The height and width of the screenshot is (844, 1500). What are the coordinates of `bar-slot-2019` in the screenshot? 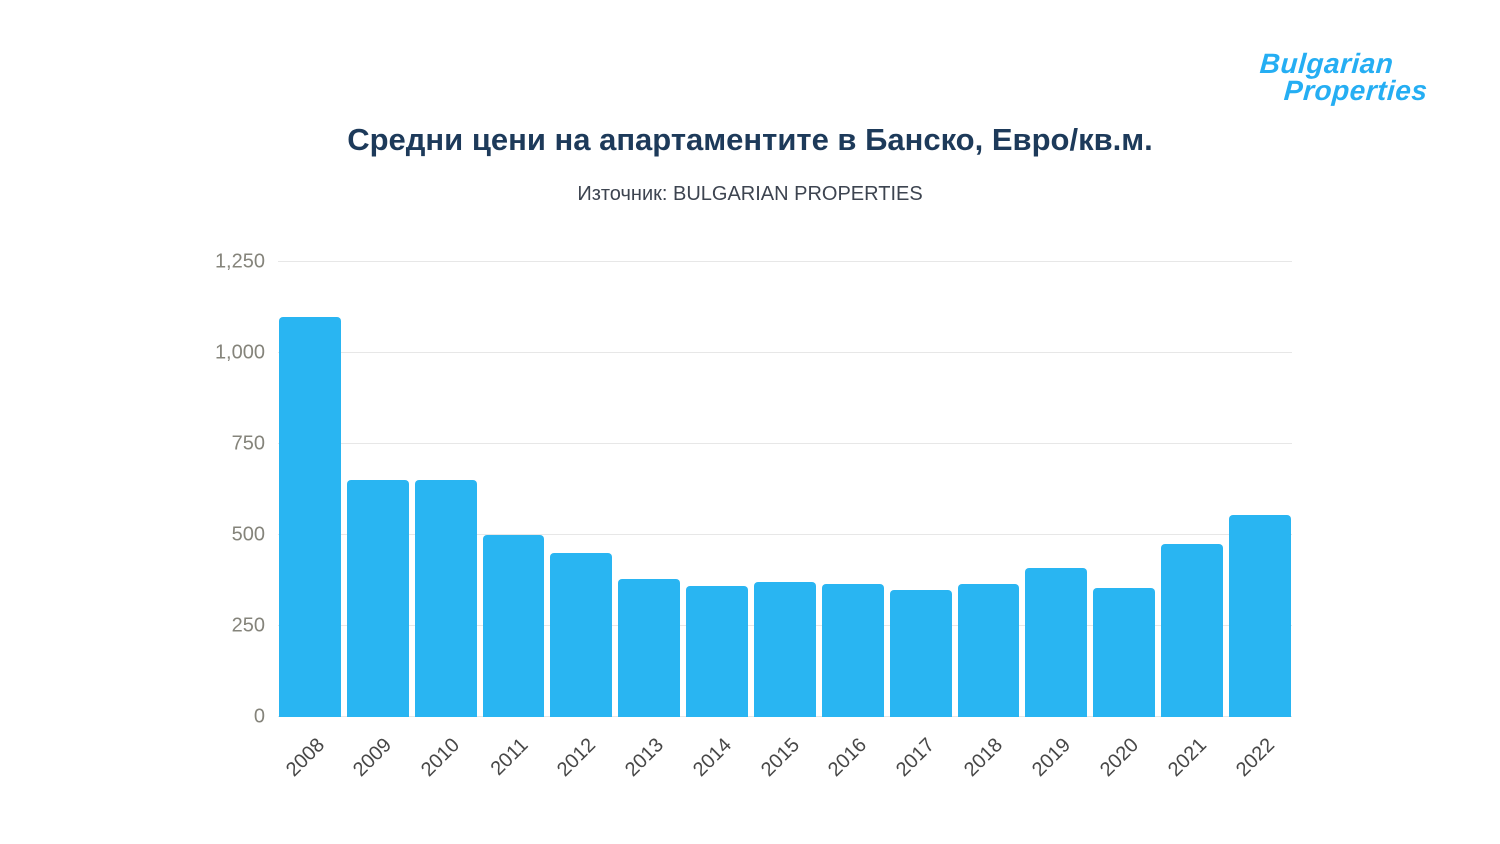 It's located at (1056, 489).